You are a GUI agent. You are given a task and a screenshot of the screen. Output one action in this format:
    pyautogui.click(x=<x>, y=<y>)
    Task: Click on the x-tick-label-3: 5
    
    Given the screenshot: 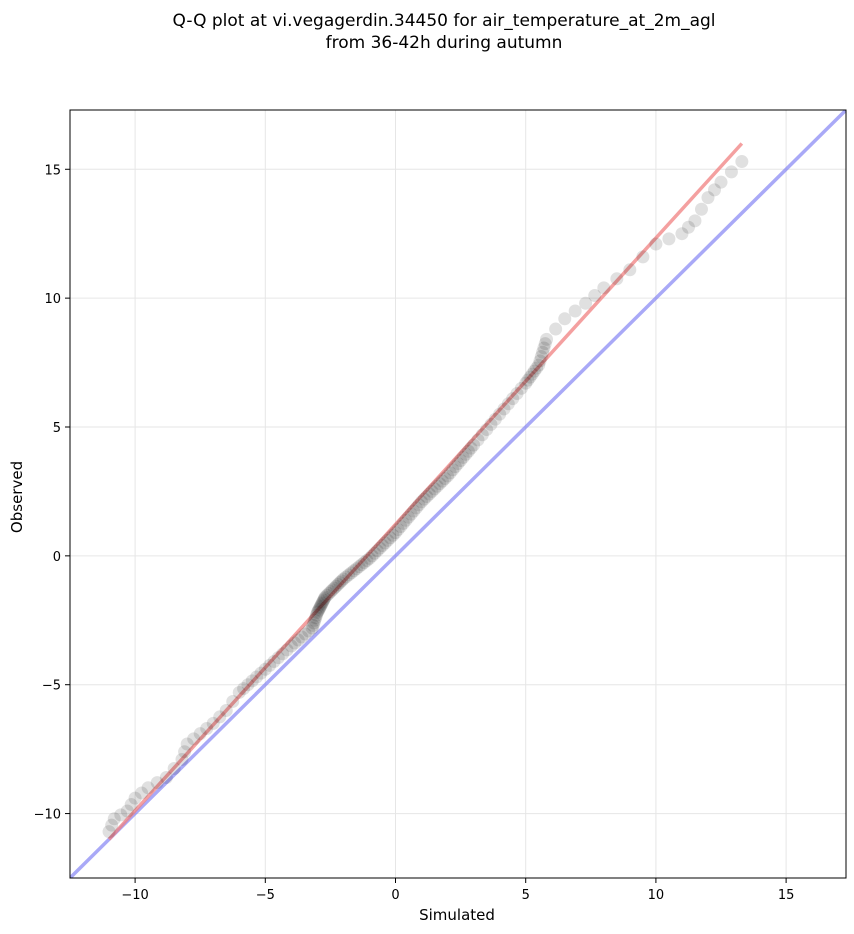 What is the action you would take?
    pyautogui.click(x=526, y=895)
    